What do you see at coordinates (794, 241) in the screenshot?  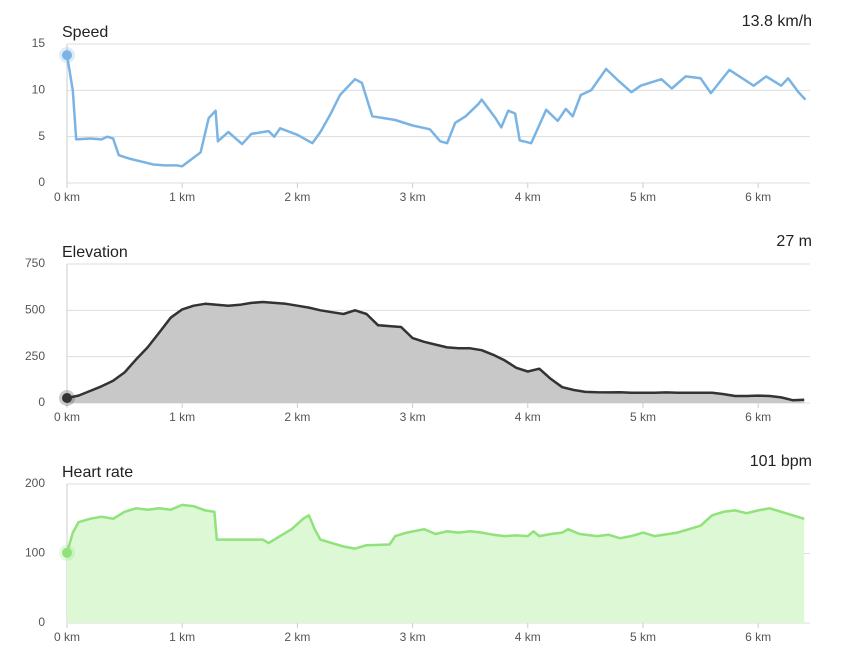 I see `current-value: 27 m` at bounding box center [794, 241].